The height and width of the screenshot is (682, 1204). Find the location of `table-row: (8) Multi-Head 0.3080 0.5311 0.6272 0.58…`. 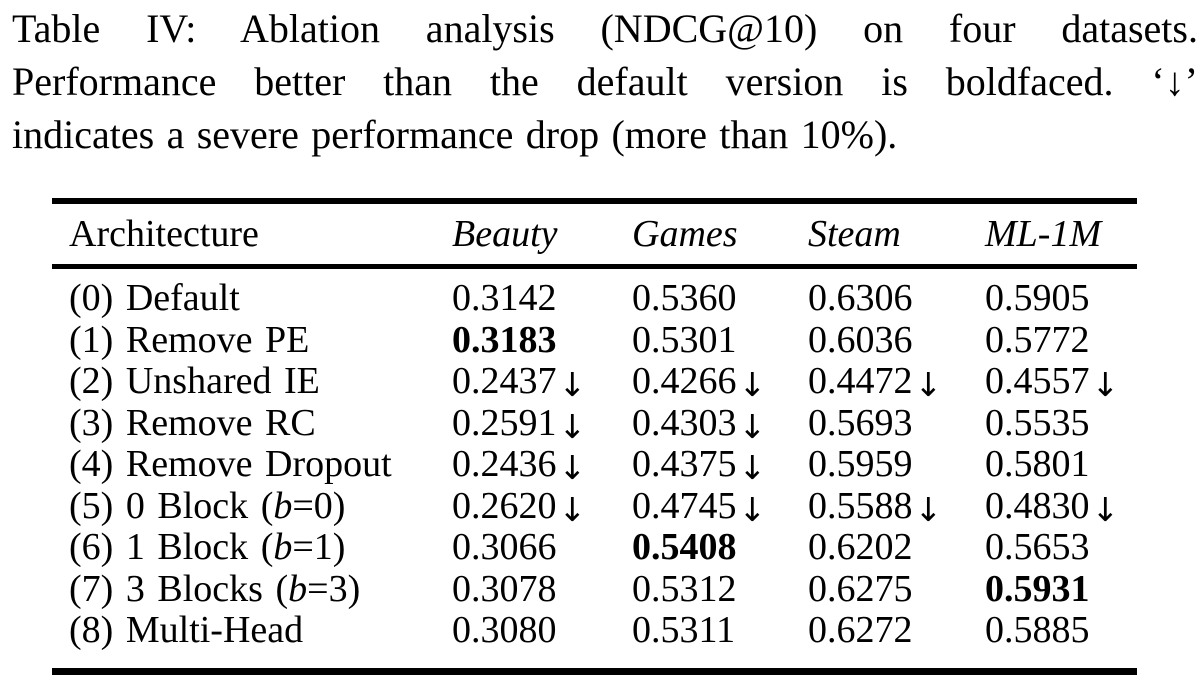

table-row: (8) Multi-Head 0.3080 0.5311 0.6272 0.58… is located at coordinates (594, 640).